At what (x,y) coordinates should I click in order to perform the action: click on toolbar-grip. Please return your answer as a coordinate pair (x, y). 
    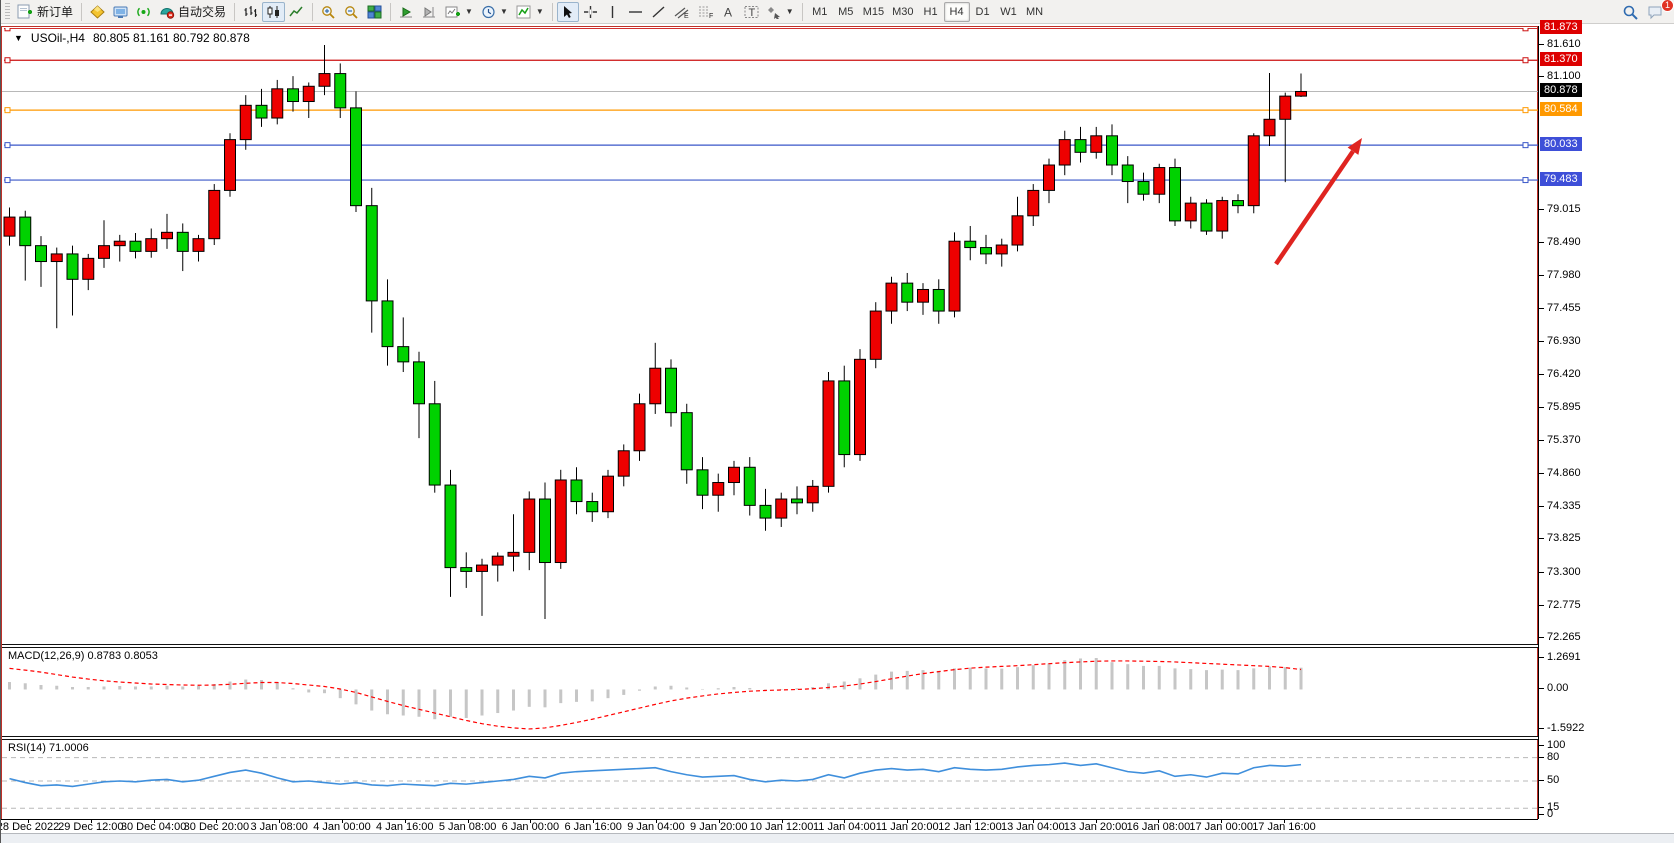
    Looking at the image, I should click on (7, 11).